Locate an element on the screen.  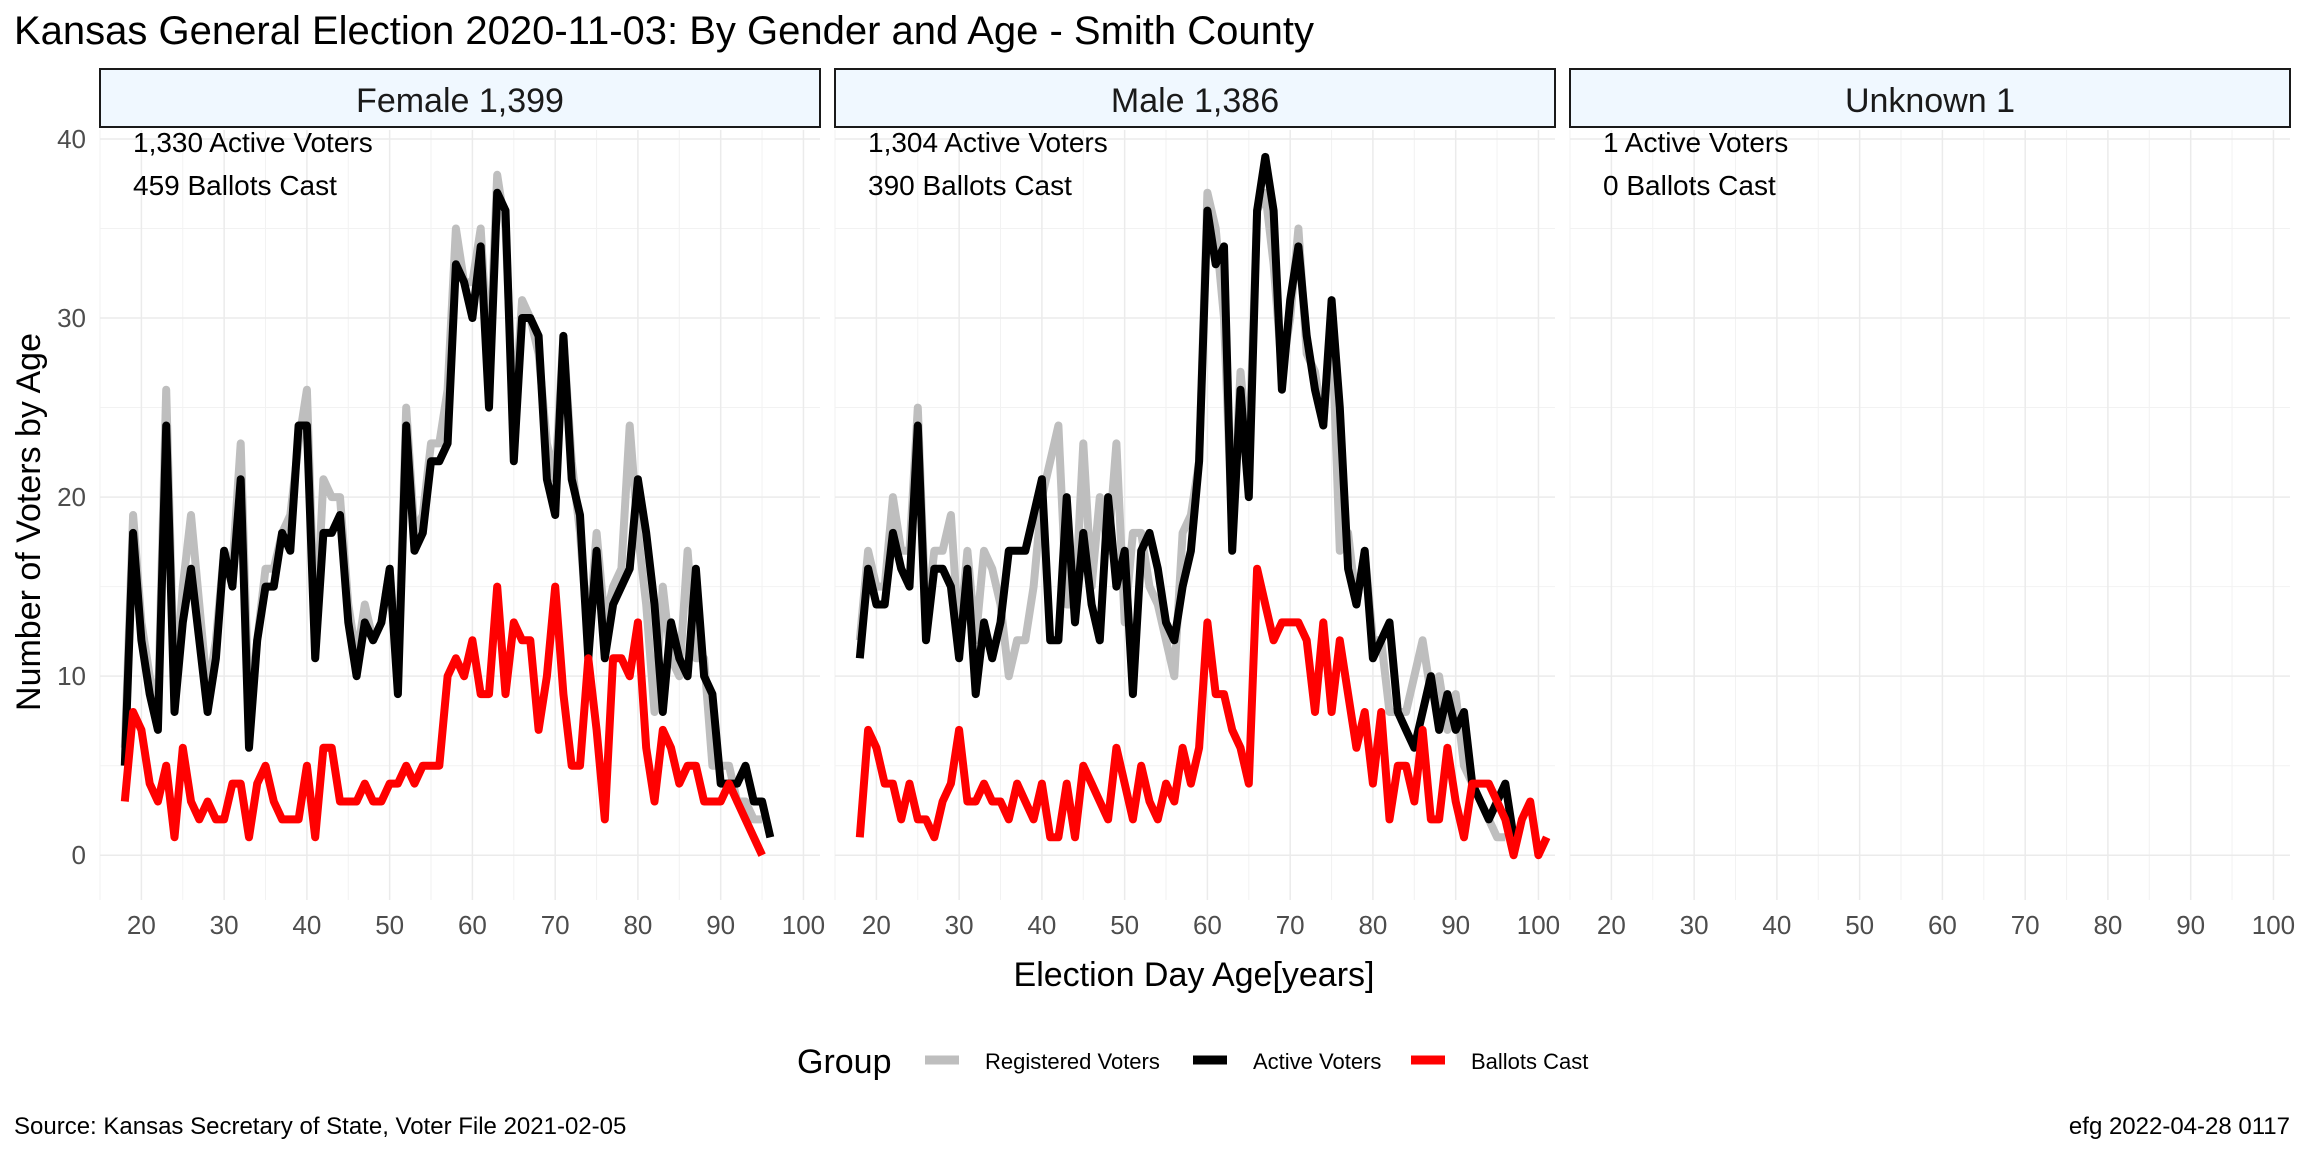
panel-annotation: 1,304 Active Voters is located at coordinates (988, 142).